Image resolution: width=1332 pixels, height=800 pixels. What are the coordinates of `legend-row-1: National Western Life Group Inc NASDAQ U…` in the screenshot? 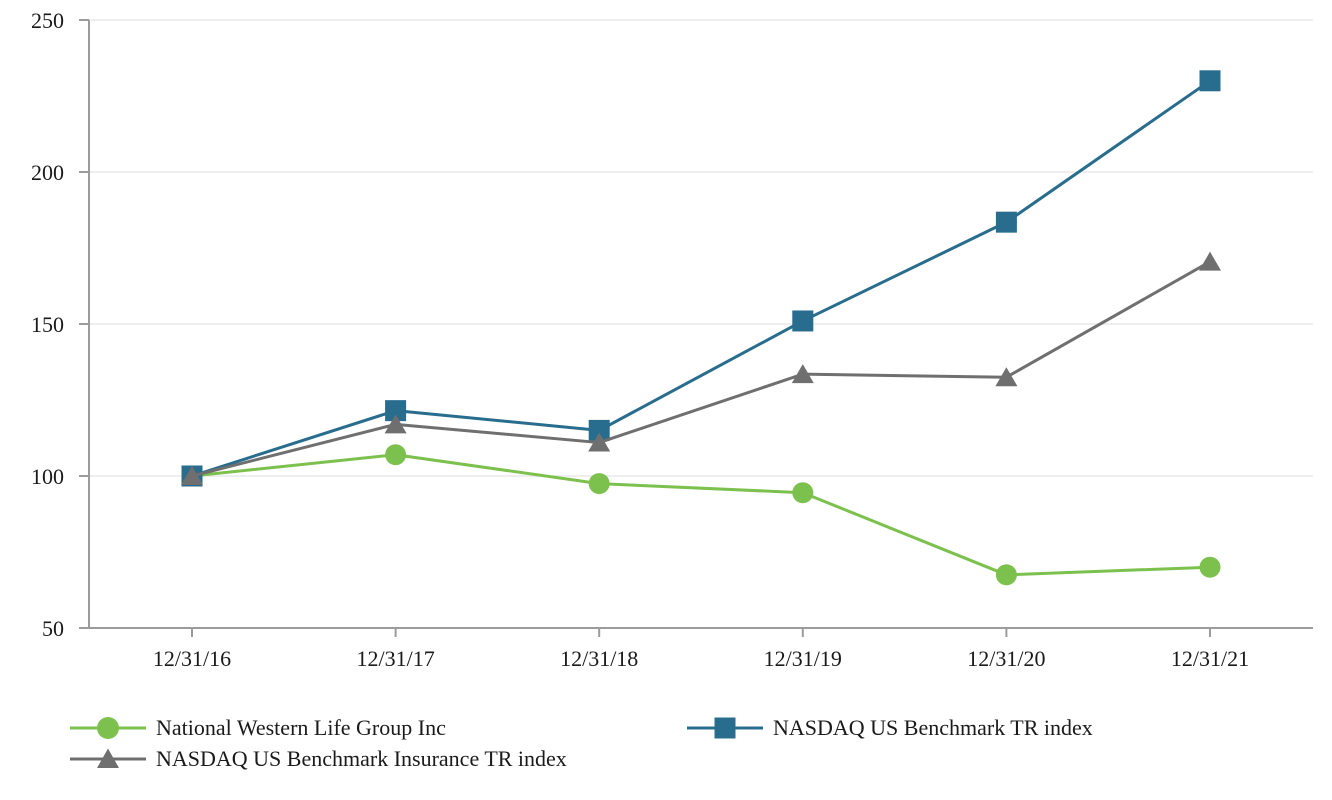 It's located at (695, 727).